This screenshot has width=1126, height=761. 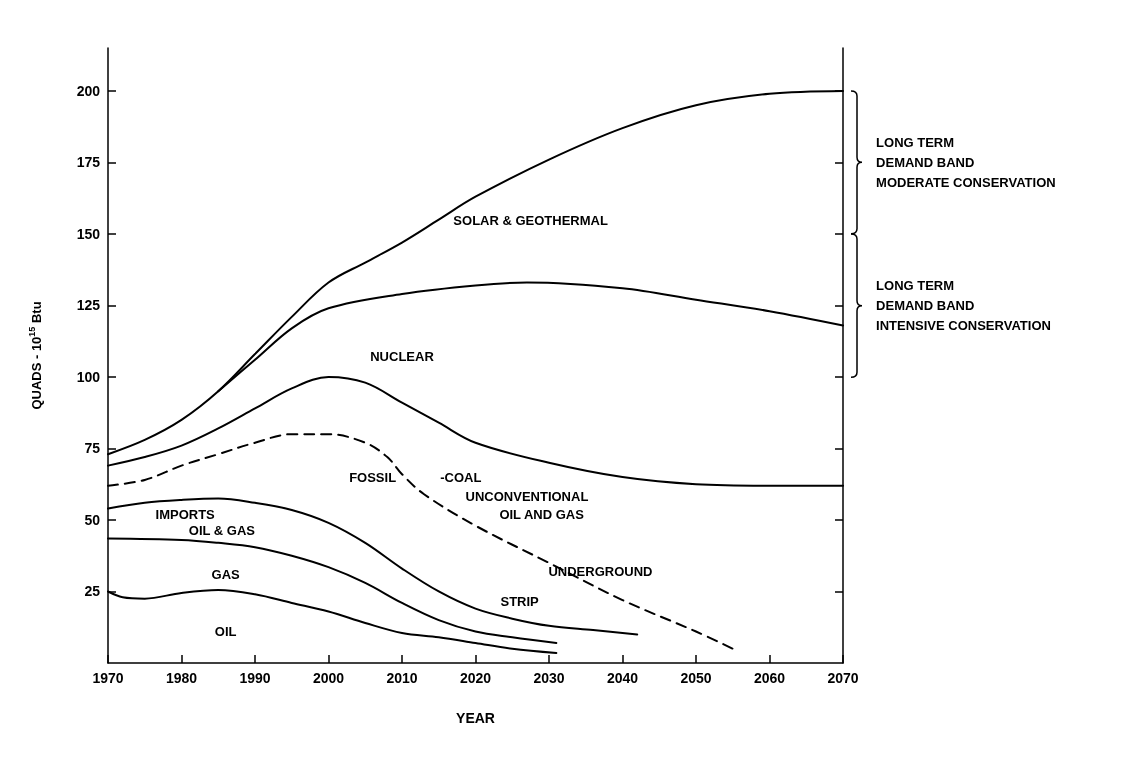 What do you see at coordinates (373, 477) in the screenshot?
I see `annotation: FOSSIL` at bounding box center [373, 477].